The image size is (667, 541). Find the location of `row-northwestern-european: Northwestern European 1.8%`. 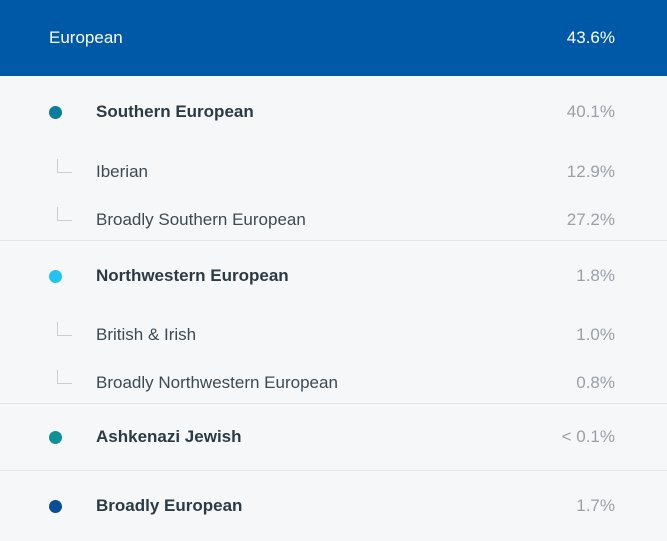

row-northwestern-european: Northwestern European 1.8% is located at coordinates (333, 276).